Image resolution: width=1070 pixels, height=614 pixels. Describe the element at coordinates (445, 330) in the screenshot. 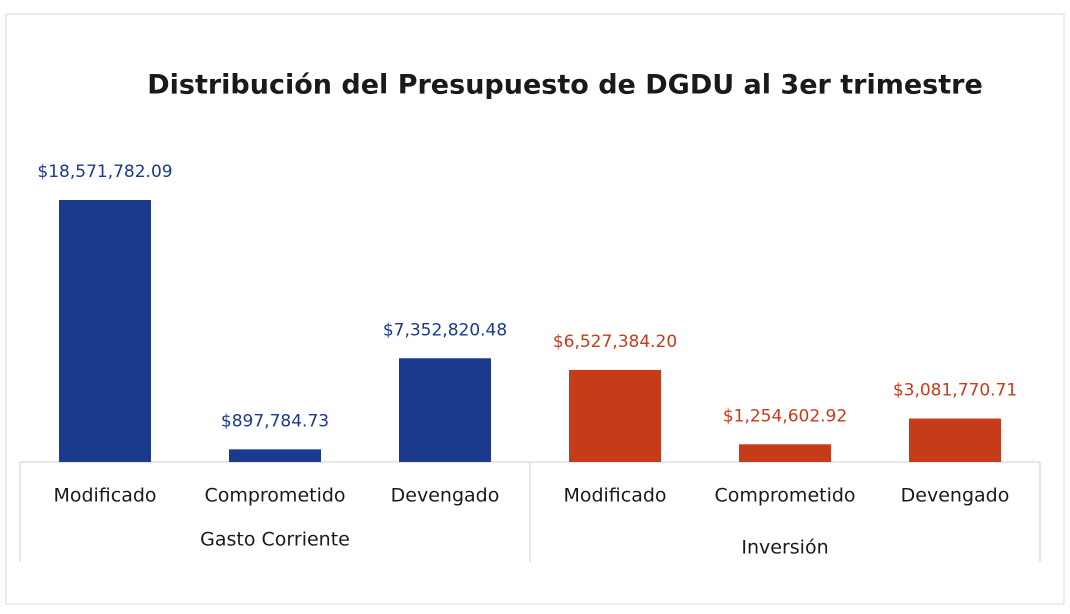

I see `value-label: $7,352,820.48` at that location.